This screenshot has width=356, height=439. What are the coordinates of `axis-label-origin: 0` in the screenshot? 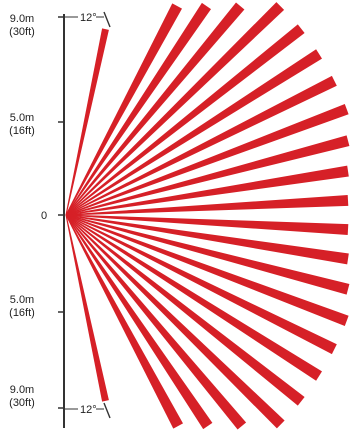 It's located at (44, 216).